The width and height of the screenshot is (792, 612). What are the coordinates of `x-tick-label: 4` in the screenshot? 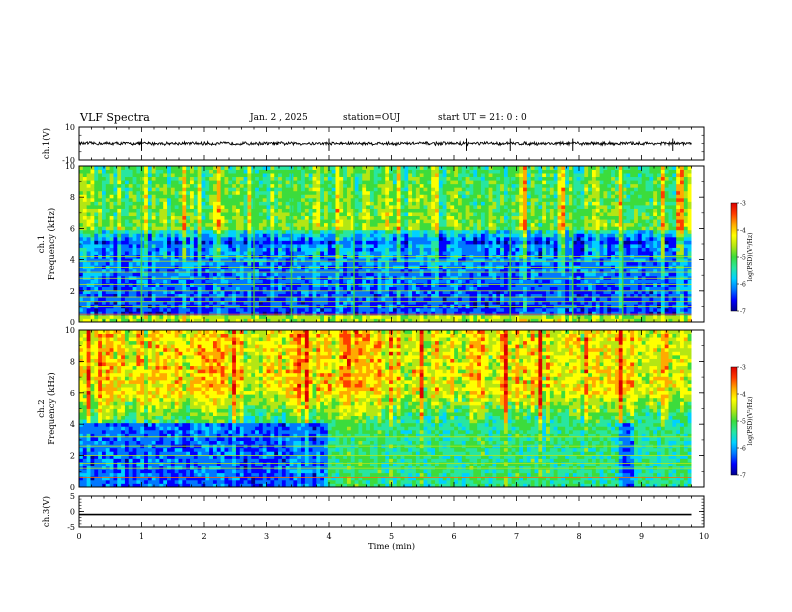 It's located at (328, 536).